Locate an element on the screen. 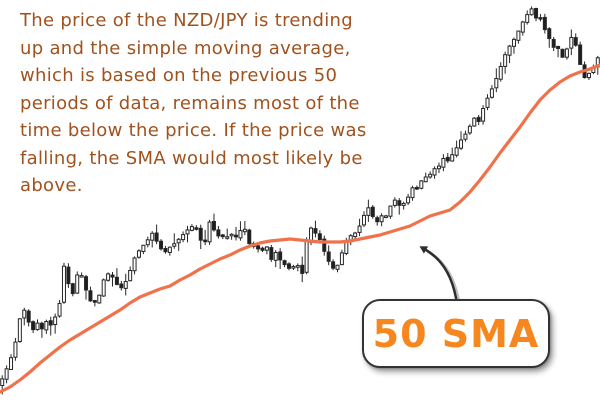 The width and height of the screenshot is (600, 404). annotation-line: The price of the NZD/JPY is trending is located at coordinates (186, 20).